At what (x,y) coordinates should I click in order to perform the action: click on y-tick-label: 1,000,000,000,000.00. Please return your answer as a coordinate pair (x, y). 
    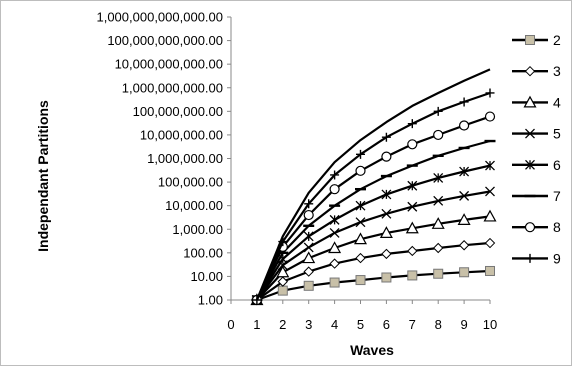
    Looking at the image, I should click on (159, 17).